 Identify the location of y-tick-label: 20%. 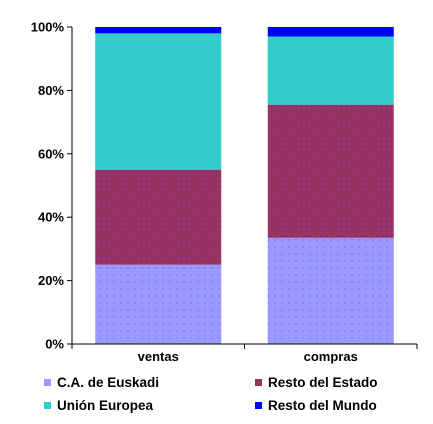
(51, 280).